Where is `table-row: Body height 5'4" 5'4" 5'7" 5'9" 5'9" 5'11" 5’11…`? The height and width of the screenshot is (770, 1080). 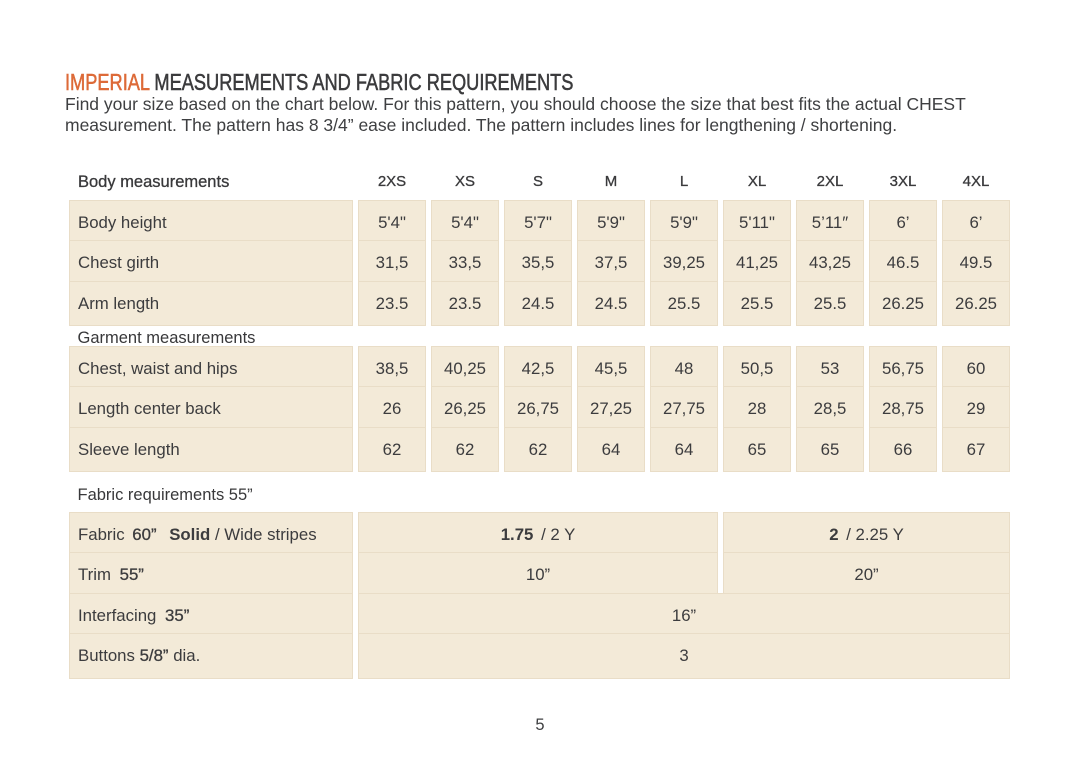 table-row: Body height 5'4" 5'4" 5'7" 5'9" 5'9" 5'11" 5’11… is located at coordinates (539, 223).